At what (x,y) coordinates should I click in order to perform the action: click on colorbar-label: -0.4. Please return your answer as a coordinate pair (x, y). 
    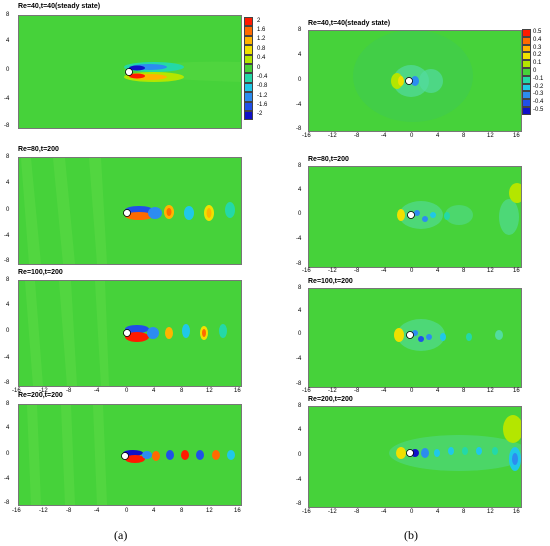
    Looking at the image, I should click on (262, 77).